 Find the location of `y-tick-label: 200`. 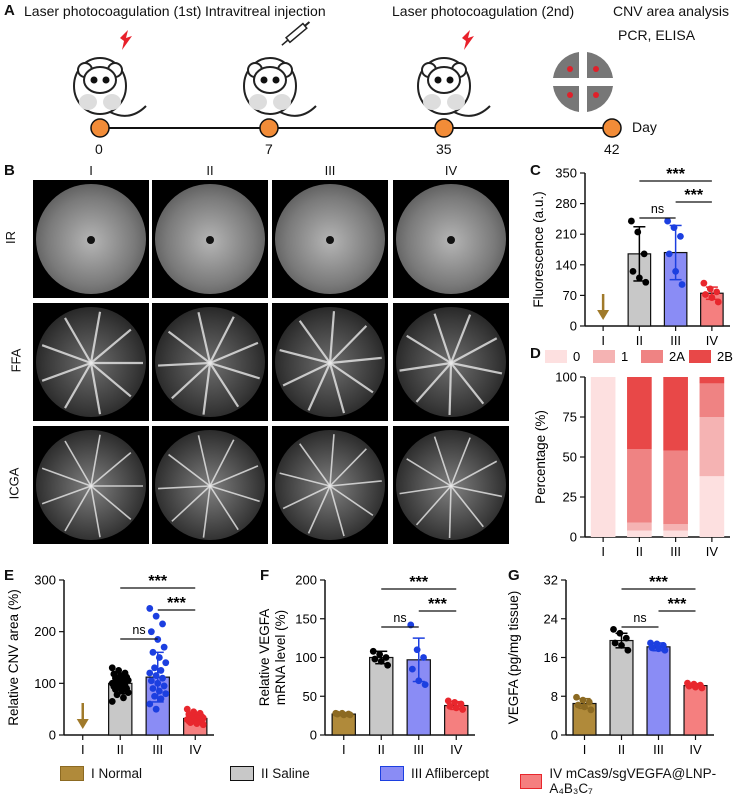

y-tick-label: 200 is located at coordinates (306, 580).